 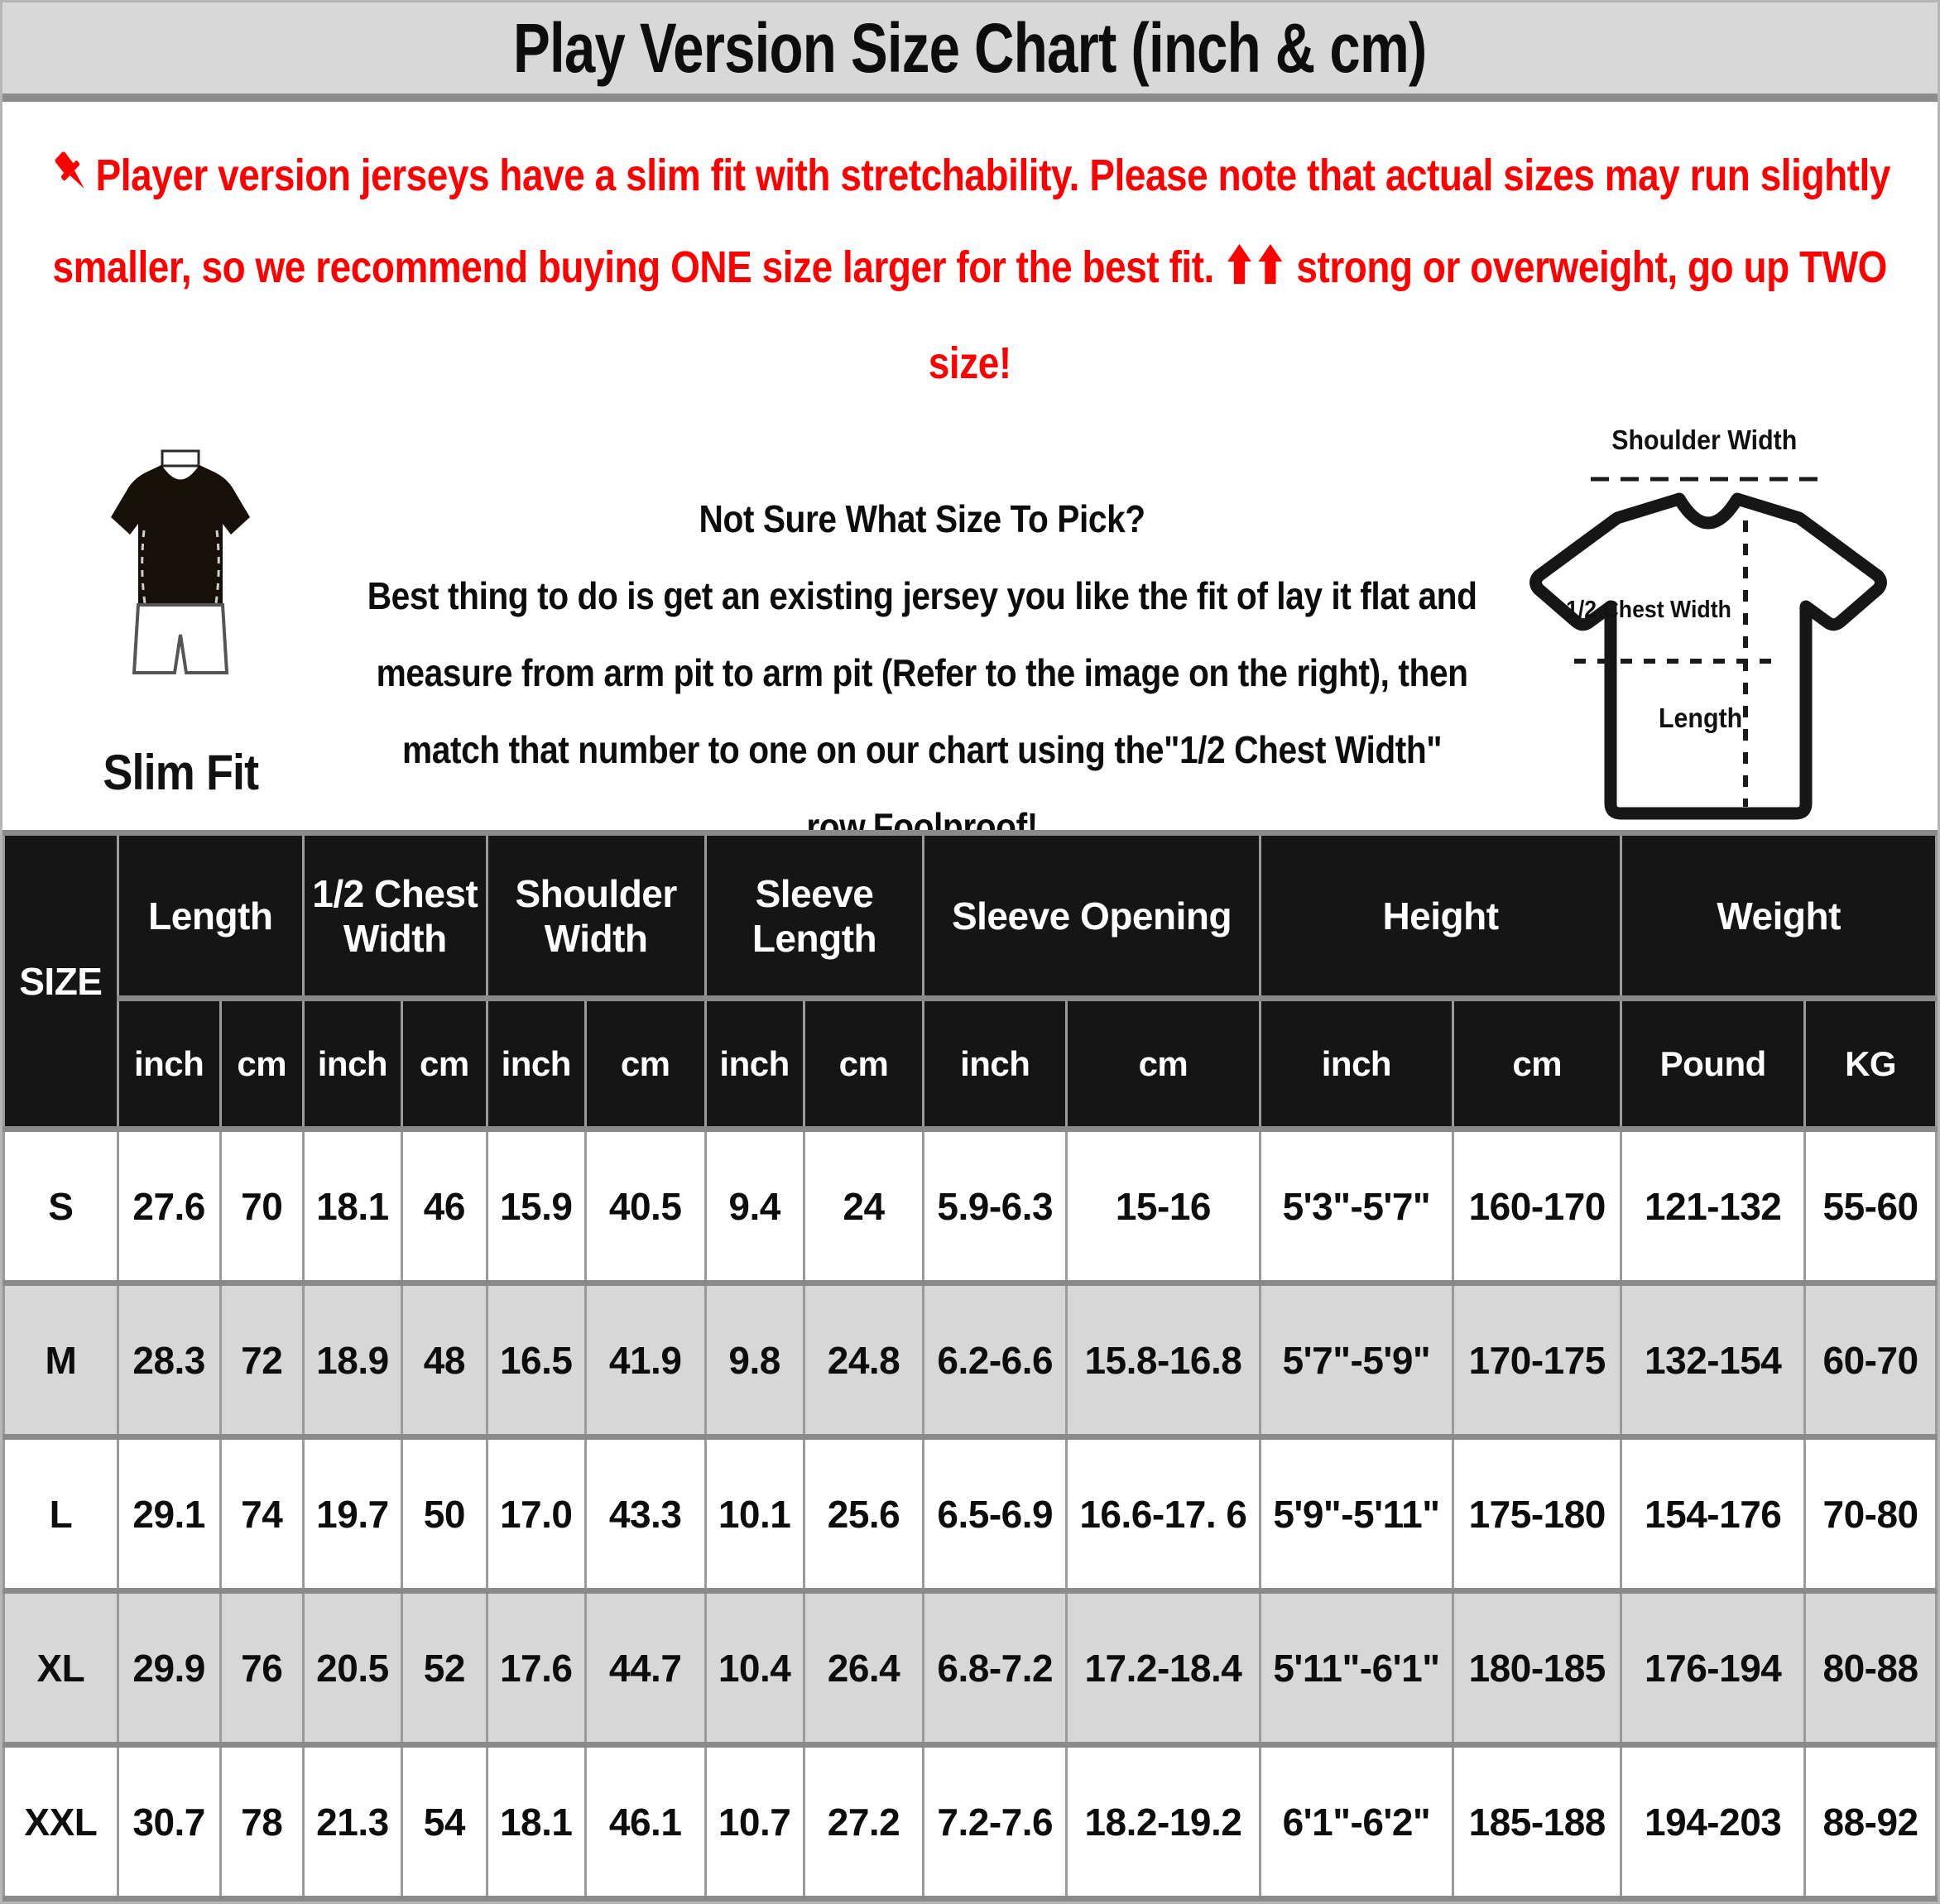 What do you see at coordinates (60, 981) in the screenshot?
I see `size-column-header: SIZE` at bounding box center [60, 981].